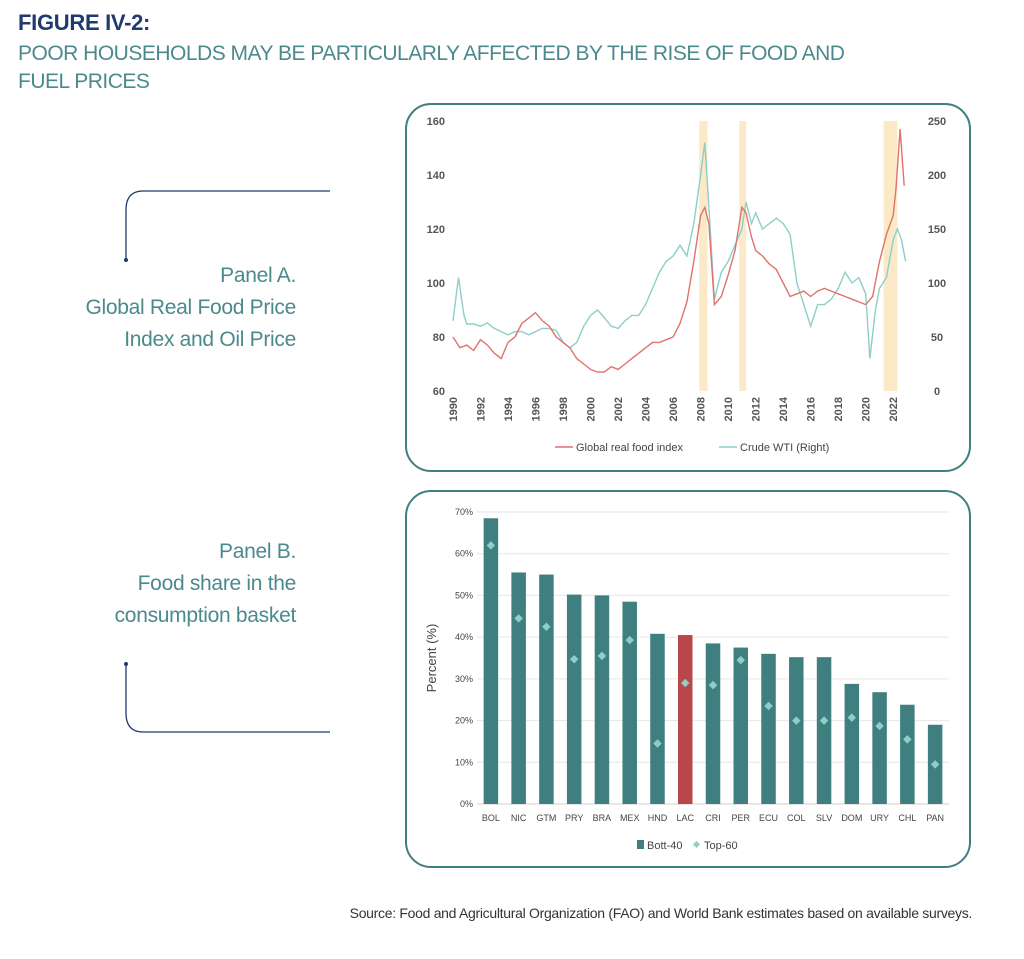 The image size is (1024, 959). What do you see at coordinates (784, 448) in the screenshot?
I see `legend-label-oil: Crude WTI (Right)` at bounding box center [784, 448].